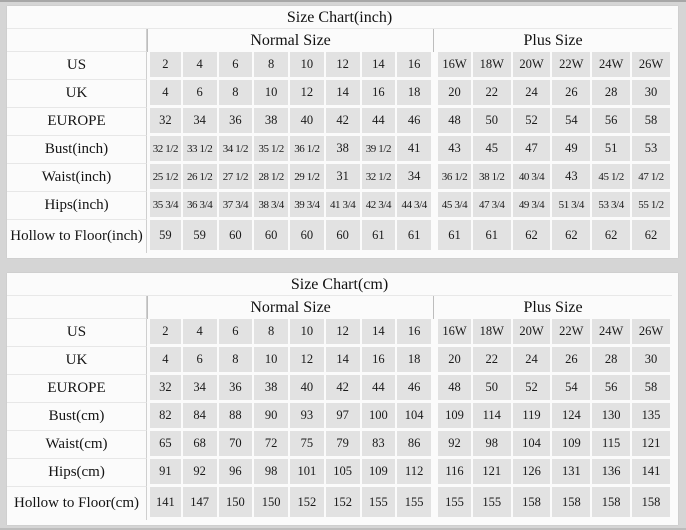 This screenshot has width=686, height=530. I want to click on size-value-cell: 36 1/2, so click(308, 150).